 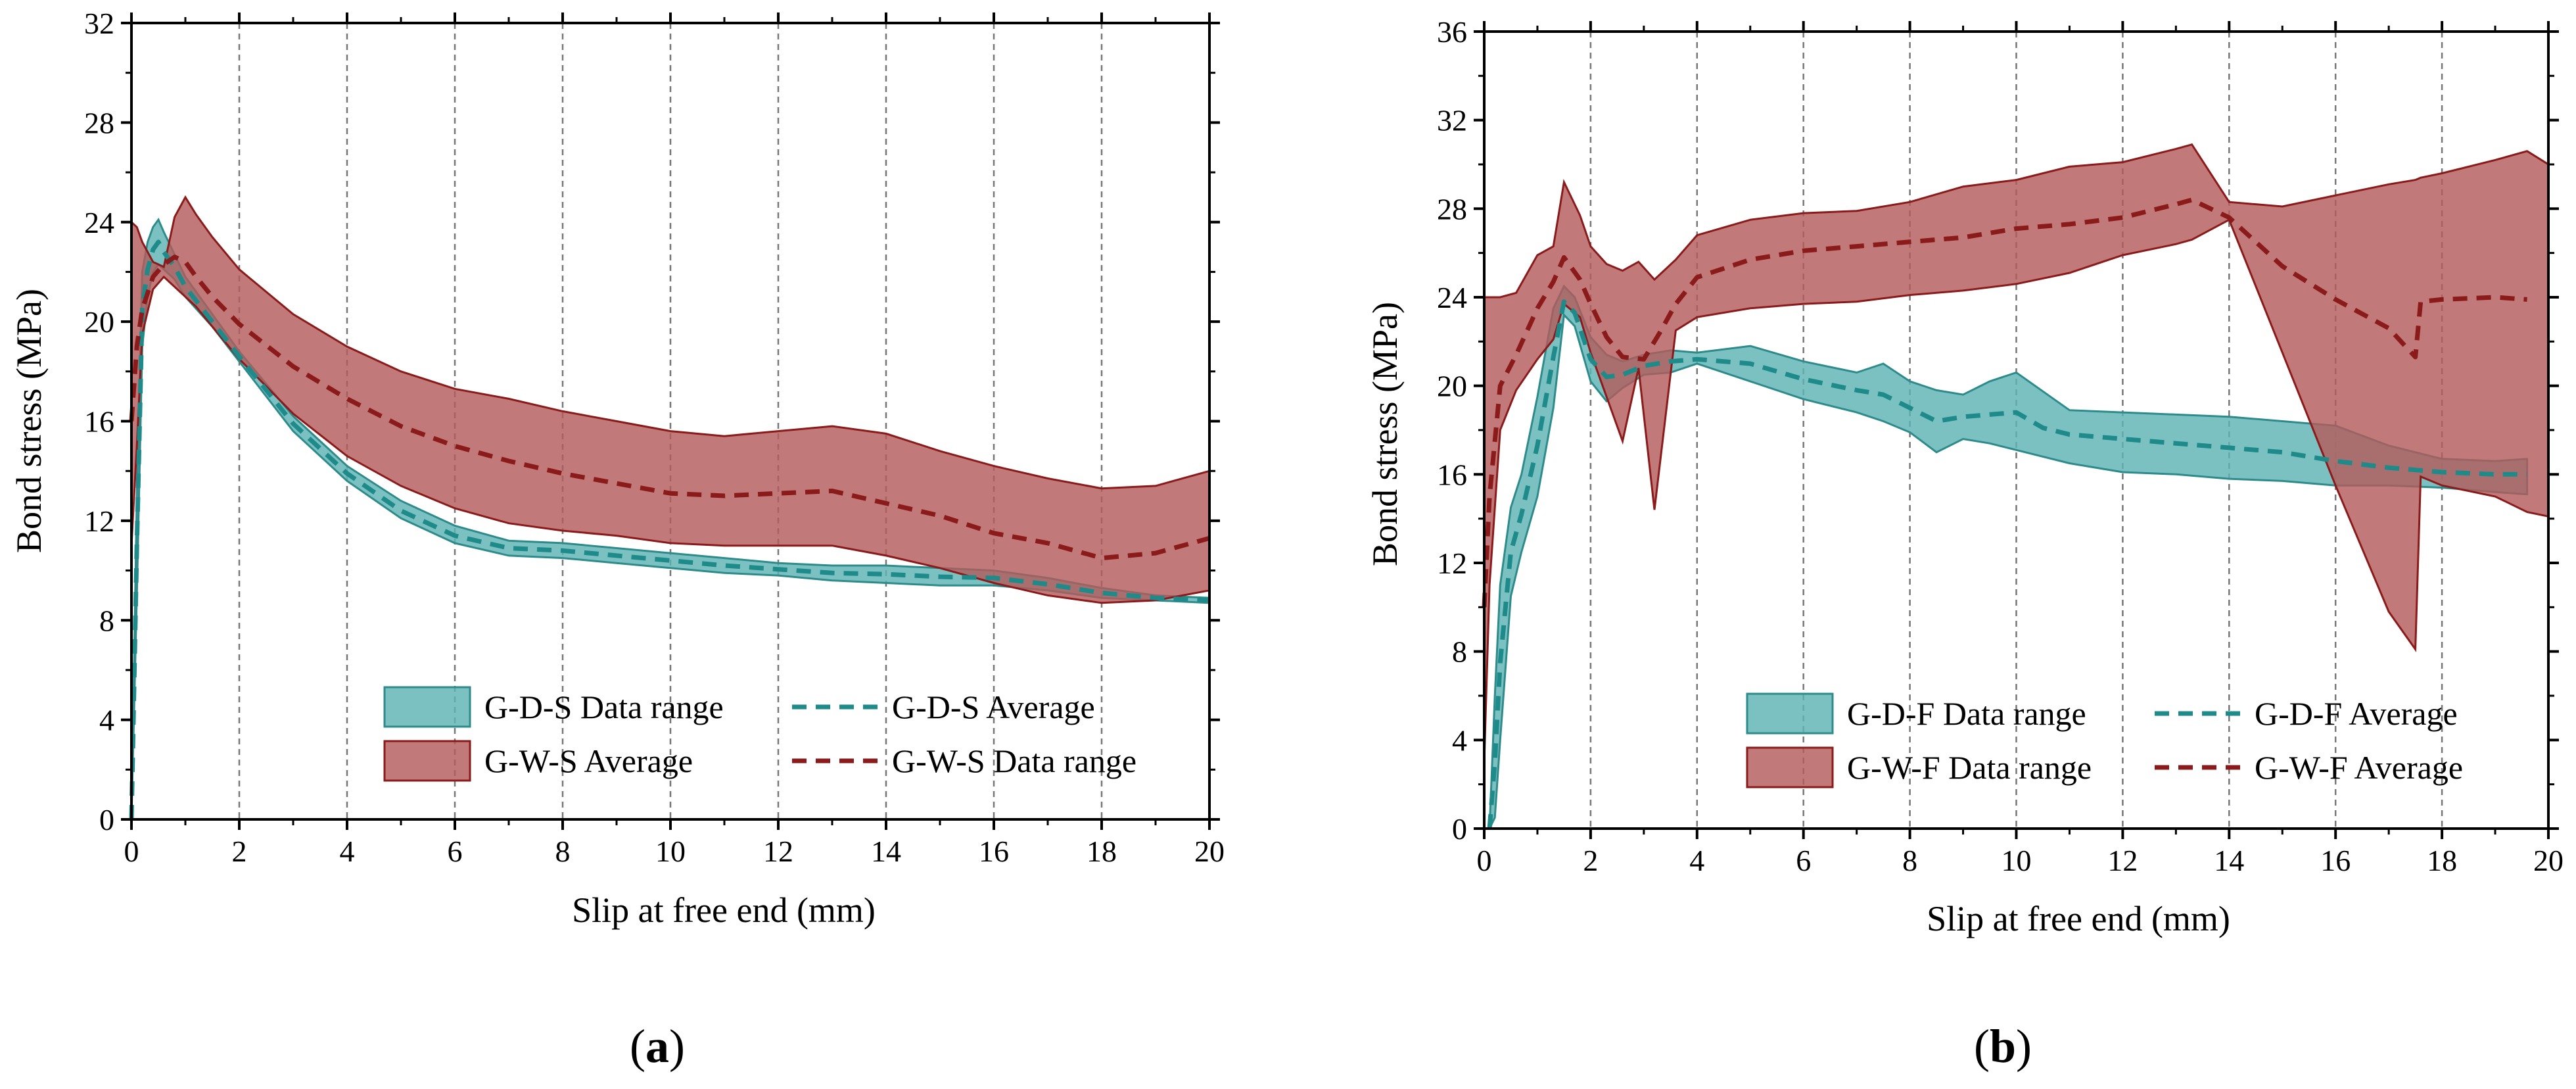 I want to click on panel-b-y-tick-label: 20, so click(x=1452, y=387).